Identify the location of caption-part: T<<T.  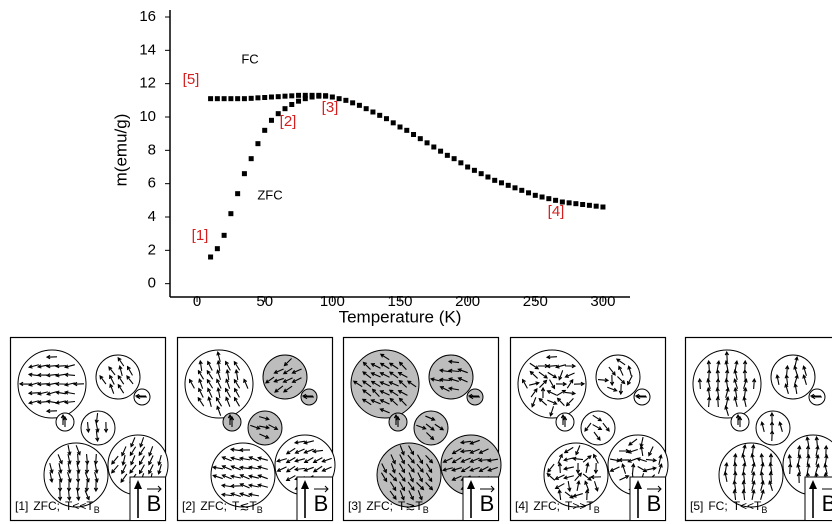
(79, 506).